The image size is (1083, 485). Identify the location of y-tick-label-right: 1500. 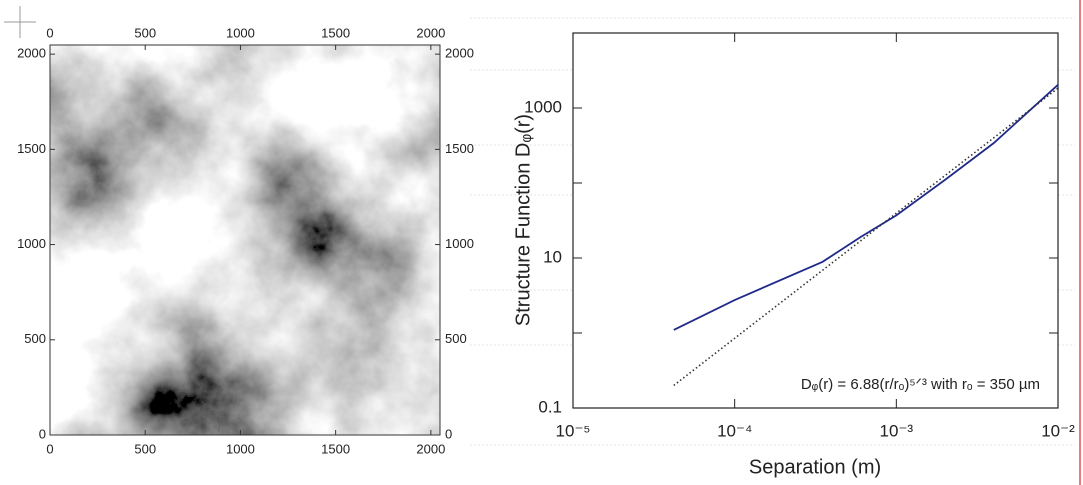
(459, 148).